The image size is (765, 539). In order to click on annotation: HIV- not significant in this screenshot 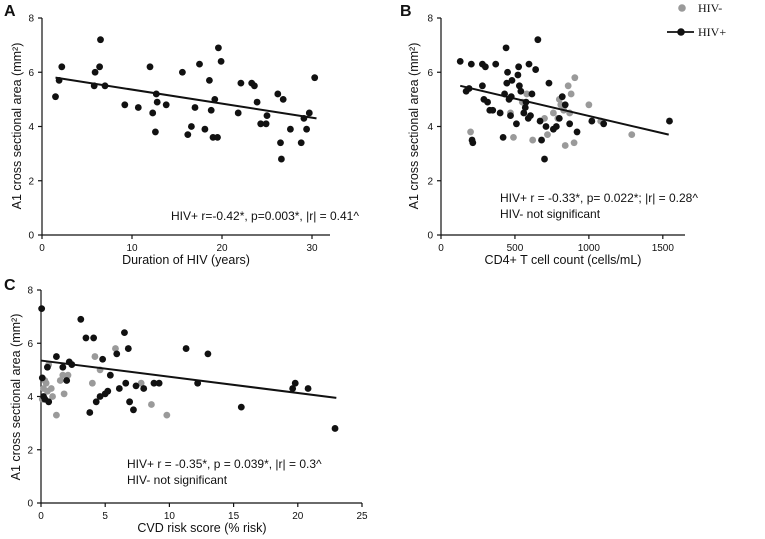, I will do `click(550, 214)`.